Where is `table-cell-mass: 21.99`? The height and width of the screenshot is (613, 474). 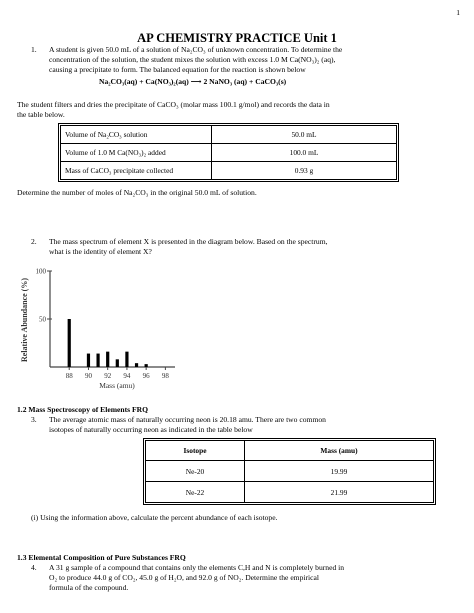
table-cell-mass: 21.99 is located at coordinates (339, 492).